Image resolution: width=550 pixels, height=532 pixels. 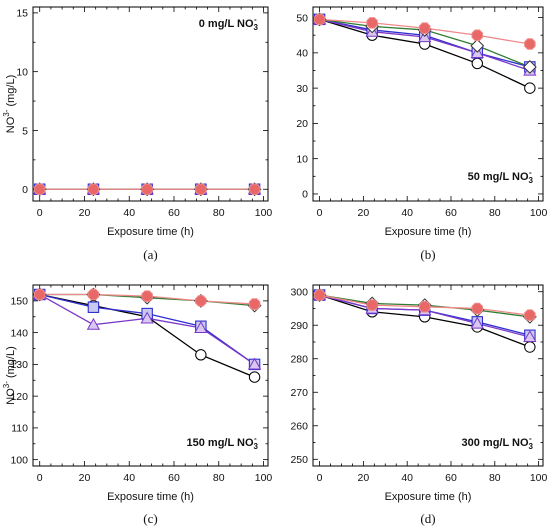 What do you see at coordinates (255, 19) in the screenshot?
I see `panel-a-concentration-sup: -` at bounding box center [255, 19].